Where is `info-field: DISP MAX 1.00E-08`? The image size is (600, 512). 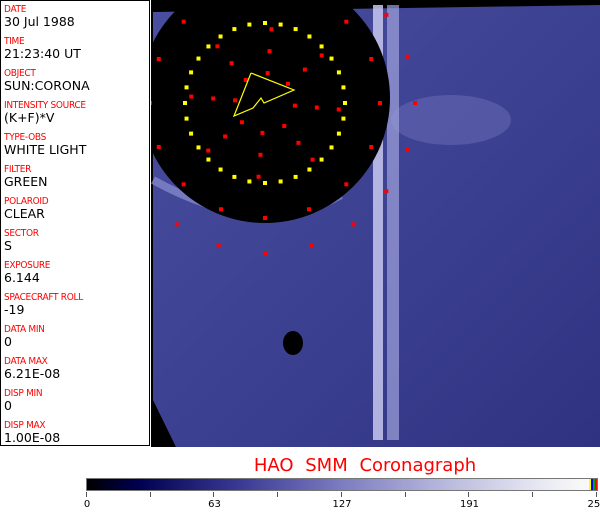
info-field: DISP MAX 1.00E-08 is located at coordinates (32, 432).